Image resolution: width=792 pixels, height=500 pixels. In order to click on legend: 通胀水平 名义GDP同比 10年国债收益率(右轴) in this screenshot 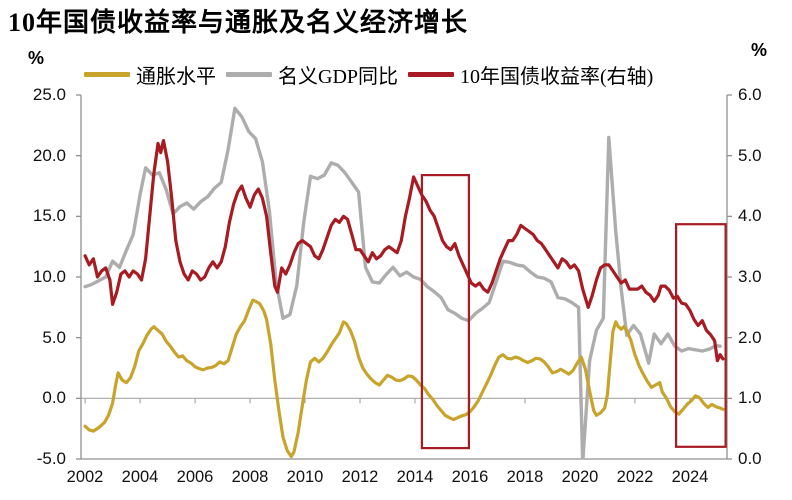, I will do `click(368, 74)`.